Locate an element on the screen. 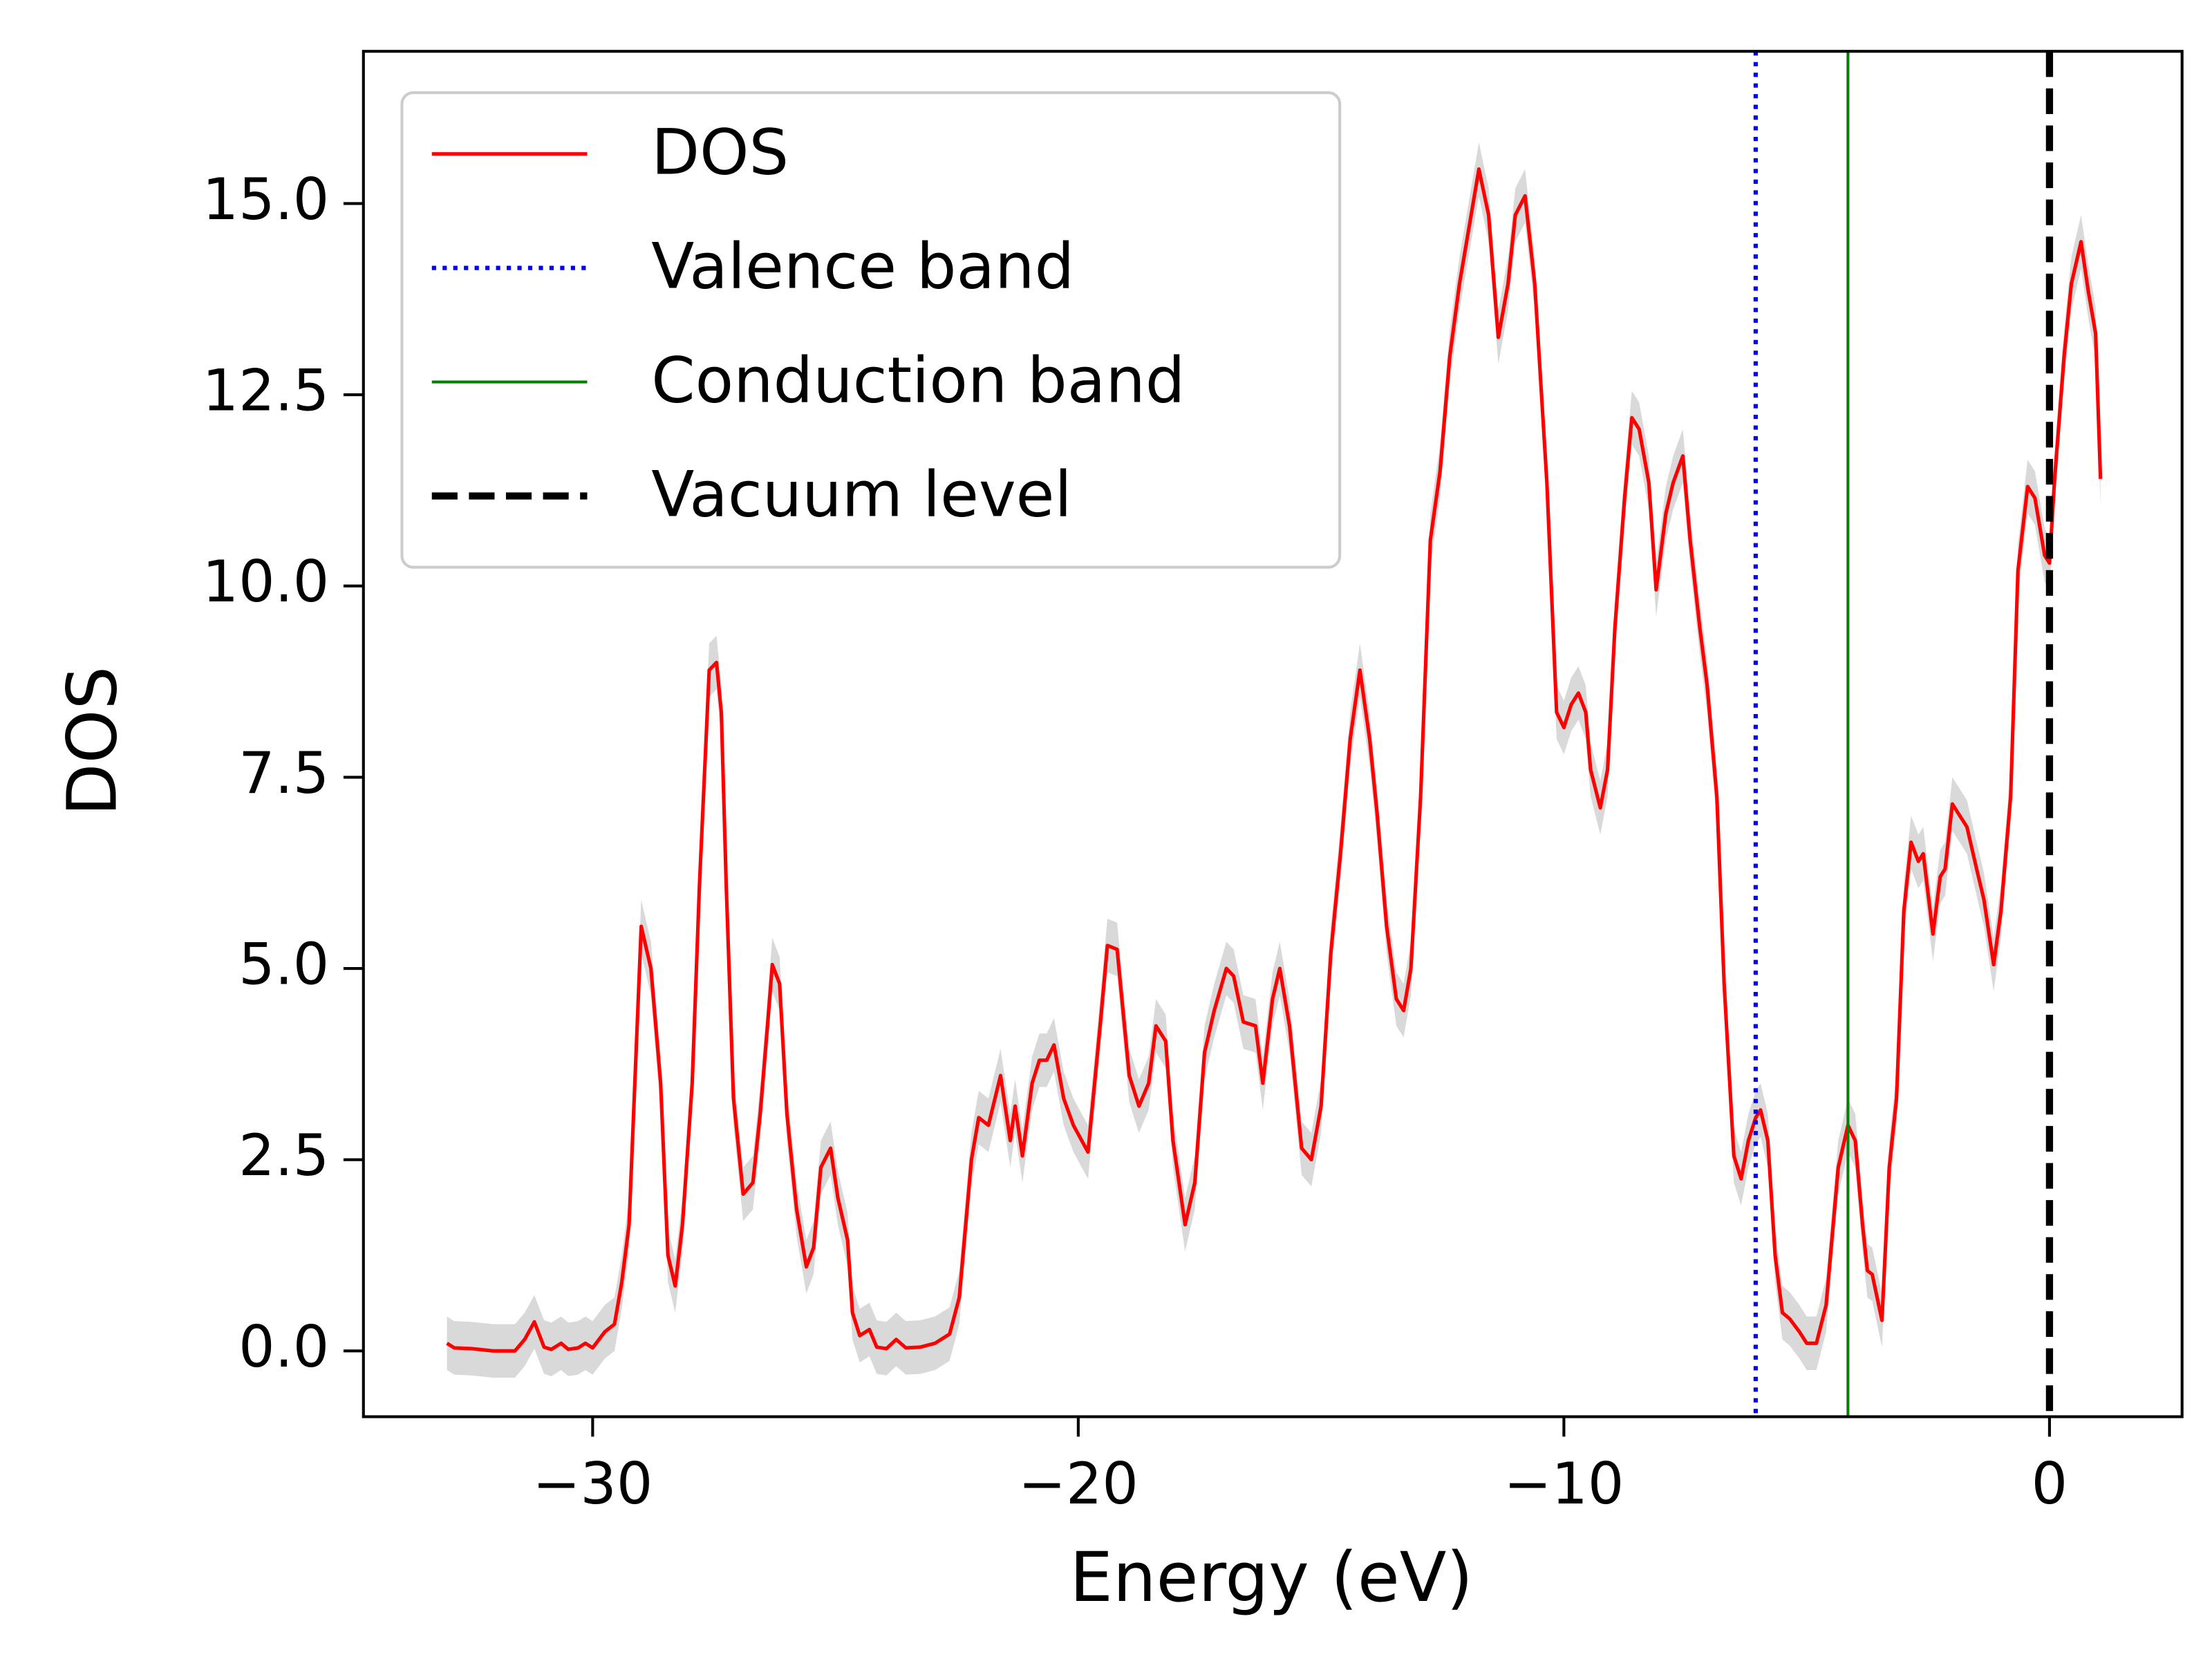  x-axis-label: Energy (eV) is located at coordinates (1271, 1578).